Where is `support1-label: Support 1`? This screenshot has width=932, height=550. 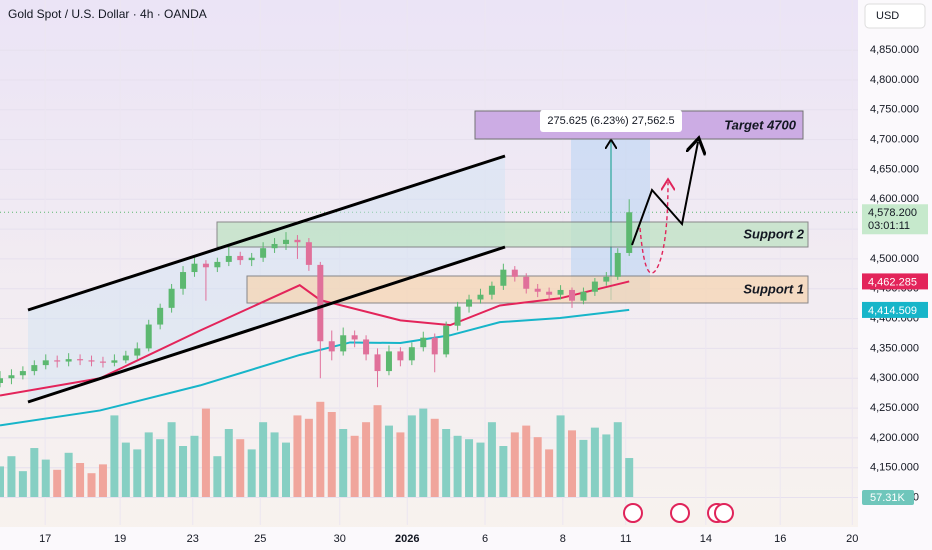
support1-label: Support 1 is located at coordinates (773, 288).